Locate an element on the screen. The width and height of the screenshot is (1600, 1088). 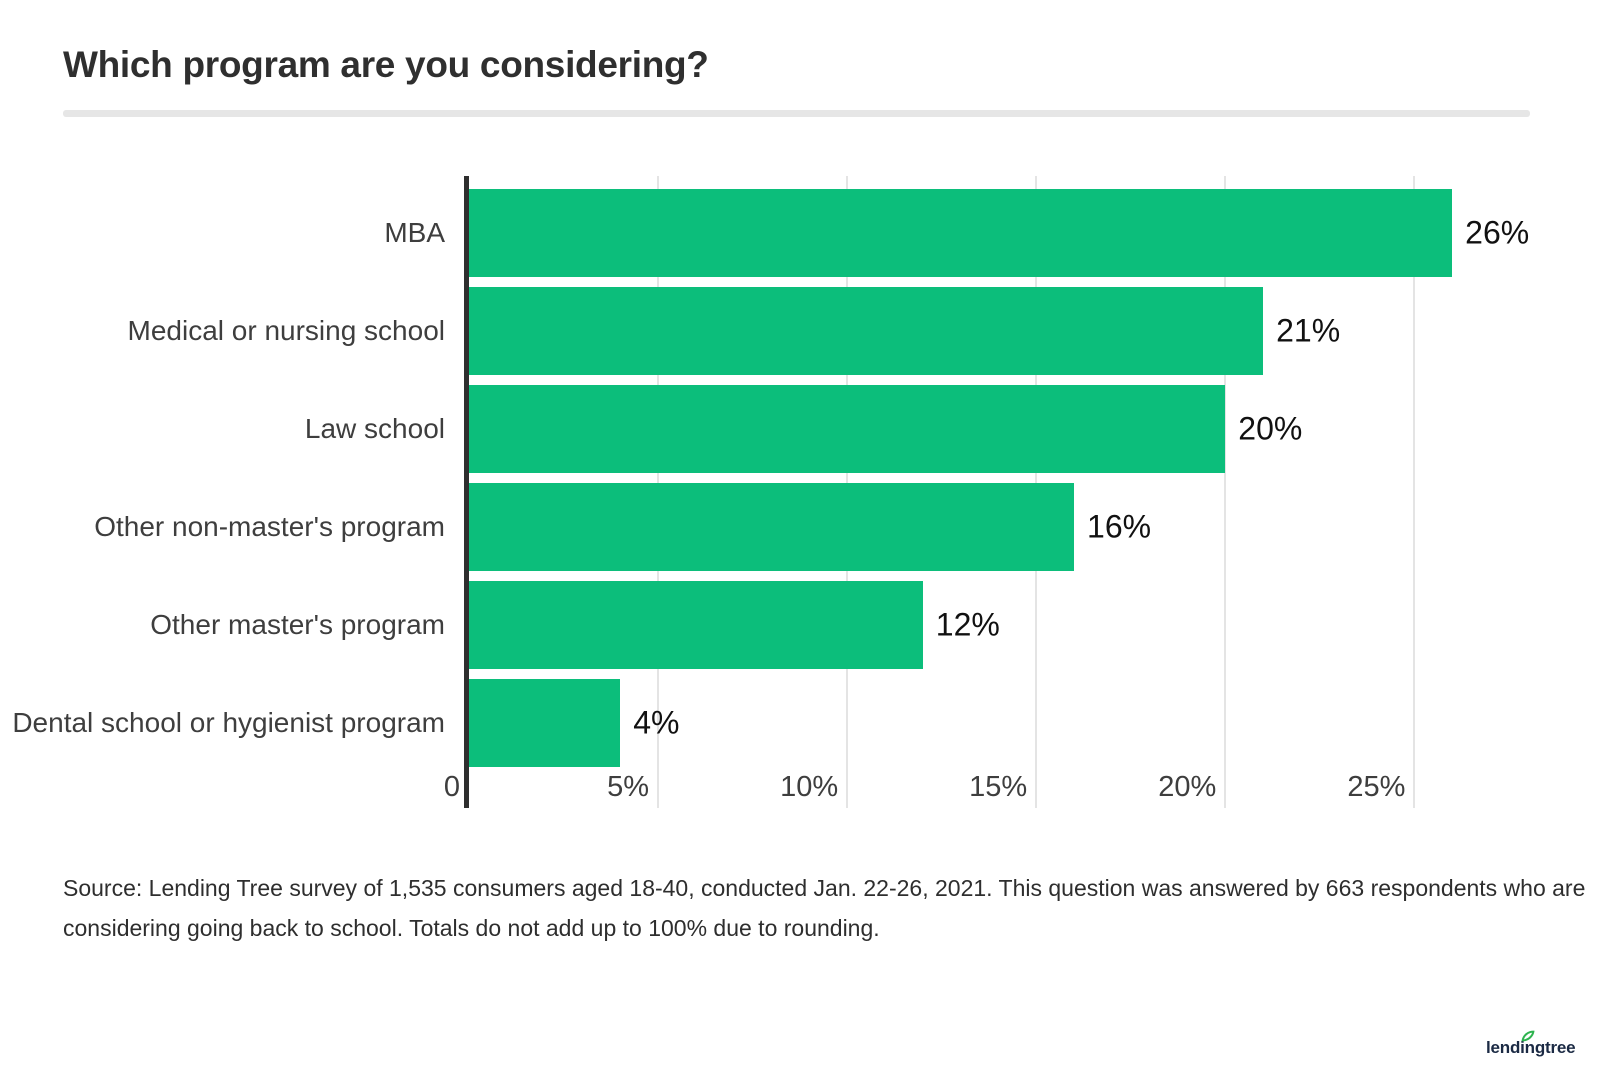
category-row: Other master's program is located at coordinates (222, 625).